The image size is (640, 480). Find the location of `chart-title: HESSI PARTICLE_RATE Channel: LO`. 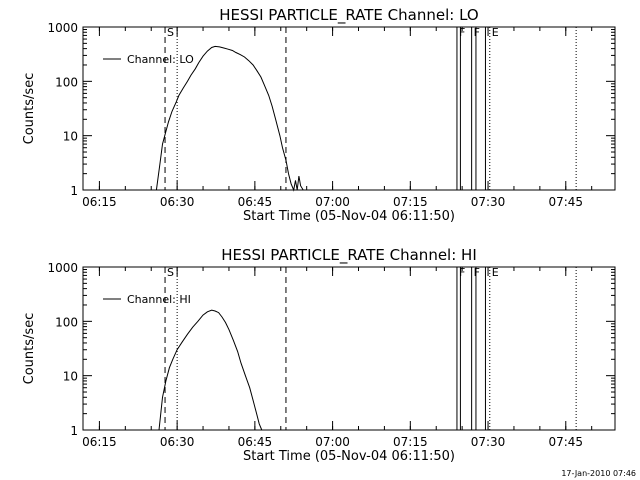

chart-title: HESSI PARTICLE_RATE Channel: LO is located at coordinates (348, 15).